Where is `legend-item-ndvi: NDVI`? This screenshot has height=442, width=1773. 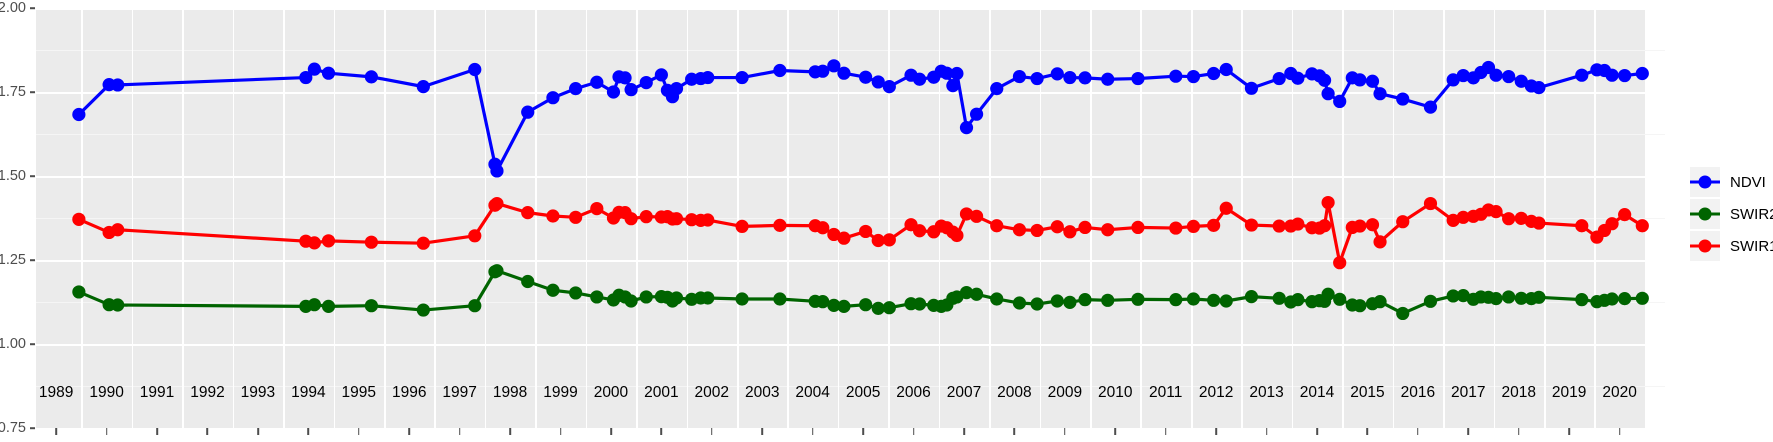
legend-item-ndvi: NDVI is located at coordinates (1731, 182).